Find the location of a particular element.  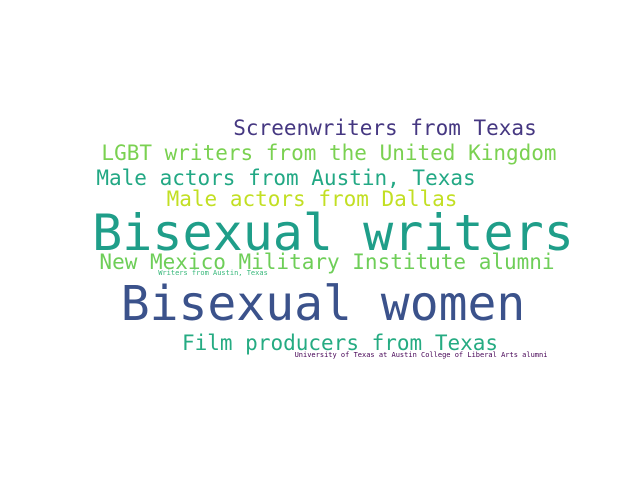

cloud-word-male-actors-from-austin-texas: Male actors from Austin, Texas is located at coordinates (286, 178).